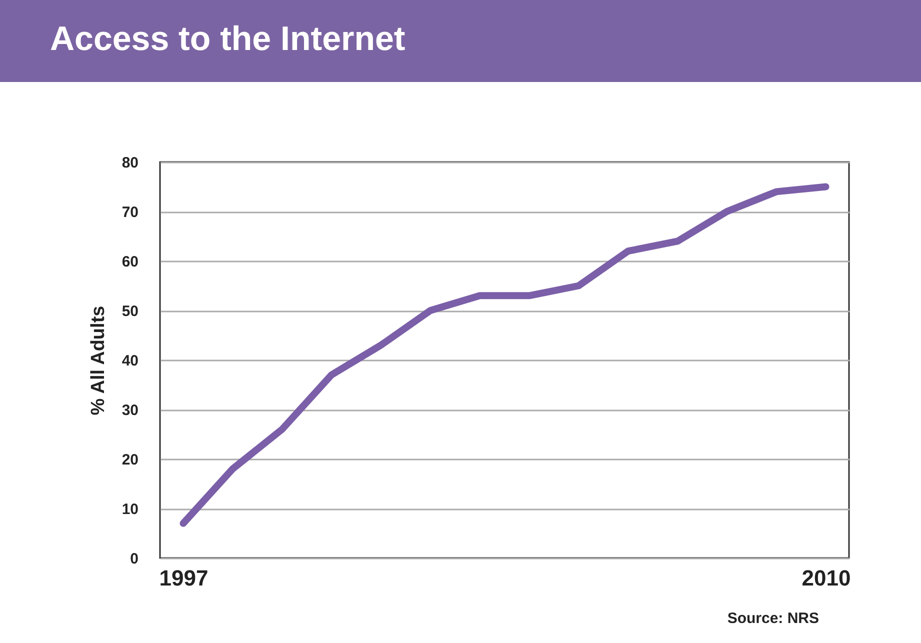 This screenshot has width=921, height=643. Describe the element at coordinates (773, 618) in the screenshot. I see `source-note: Source: NRS` at that location.